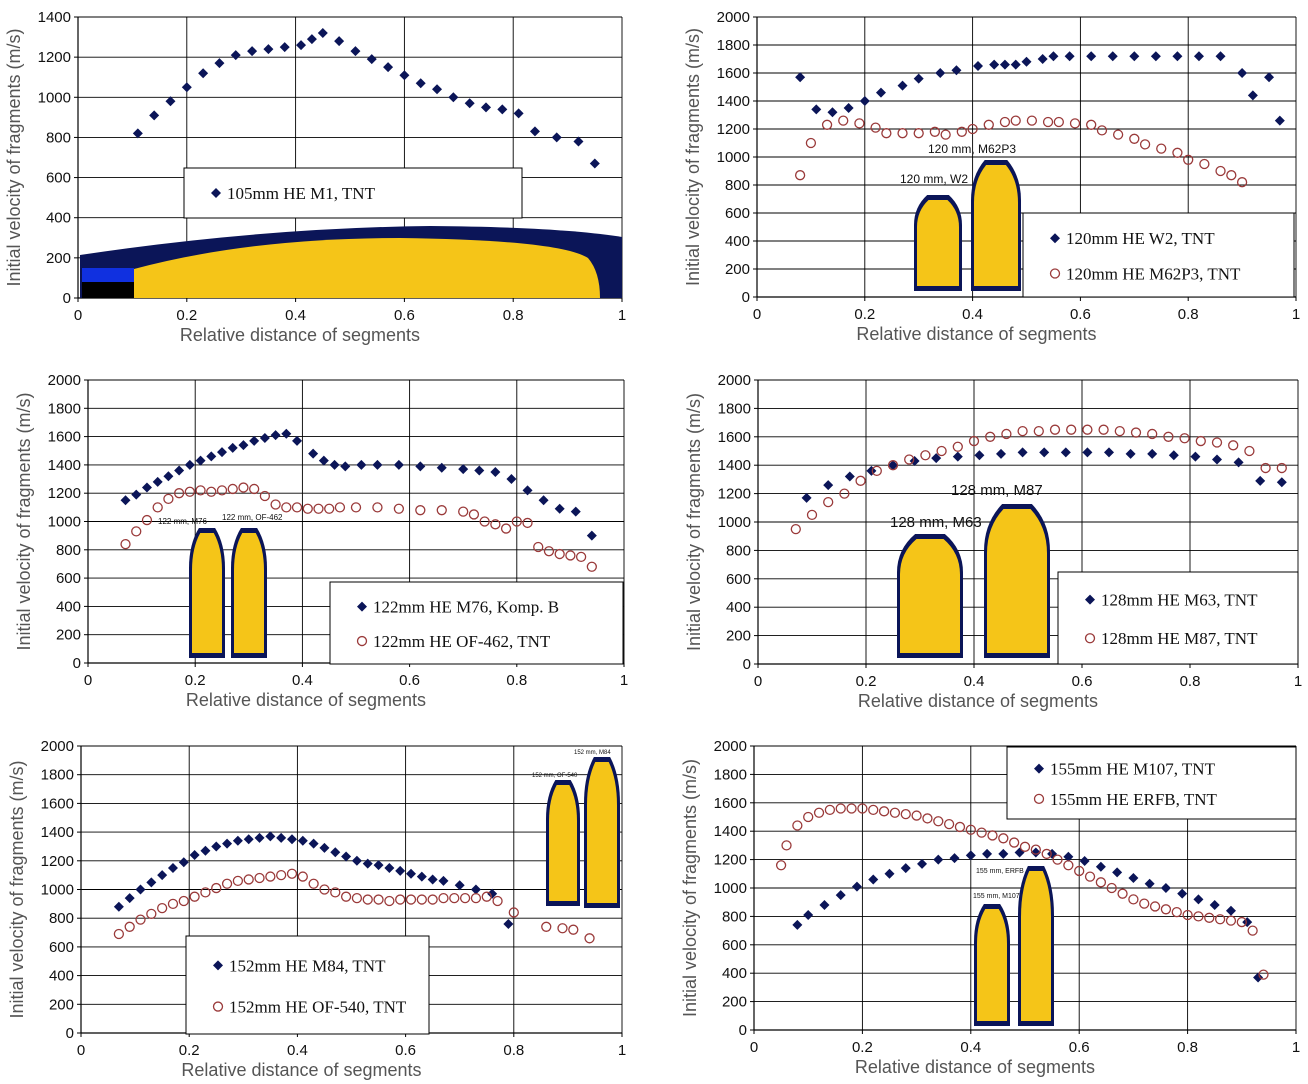 The height and width of the screenshot is (1084, 1308). I want to click on x-axis-label: Relative distance of segments, so click(975, 1067).